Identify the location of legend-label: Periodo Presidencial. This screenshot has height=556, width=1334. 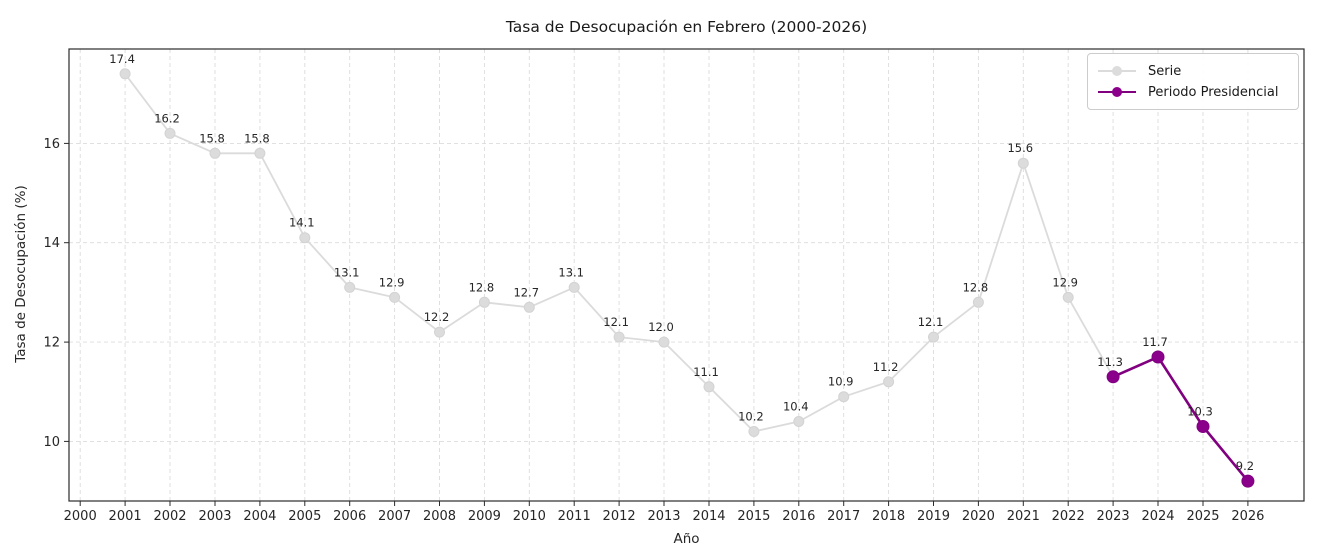
(1213, 92).